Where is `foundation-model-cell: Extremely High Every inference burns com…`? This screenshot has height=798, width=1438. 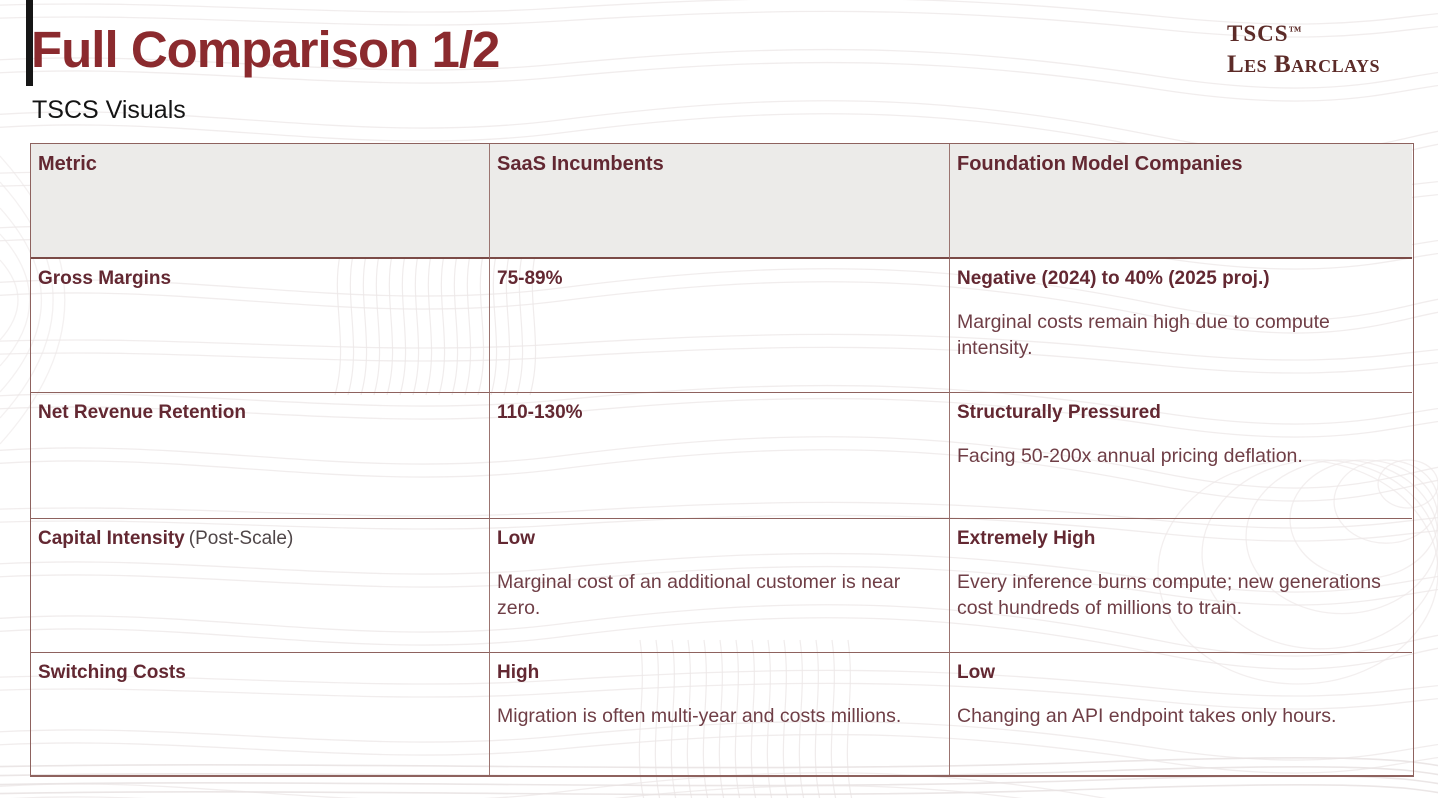 foundation-model-cell: Extremely High Every inference burns com… is located at coordinates (1181, 586).